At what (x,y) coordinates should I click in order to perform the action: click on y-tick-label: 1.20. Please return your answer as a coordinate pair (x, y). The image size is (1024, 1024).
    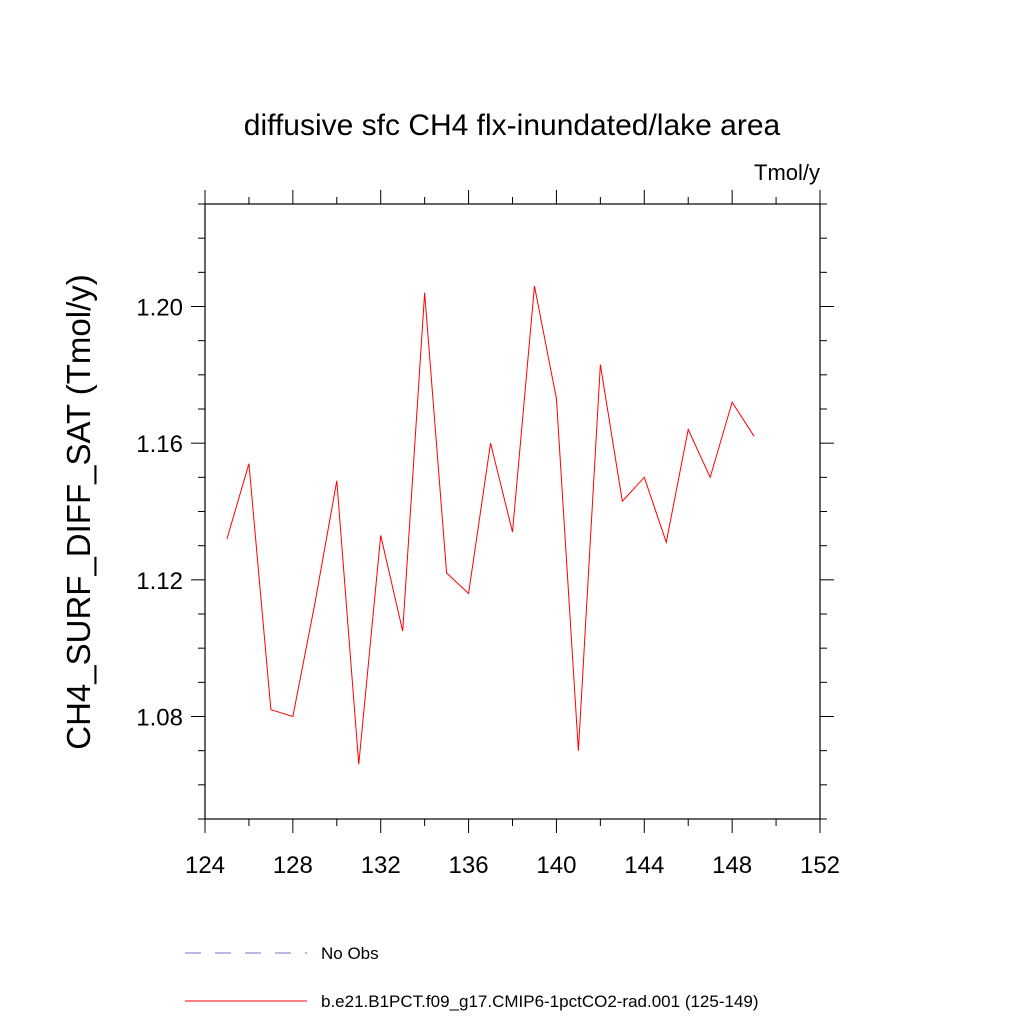
    Looking at the image, I should click on (159, 308).